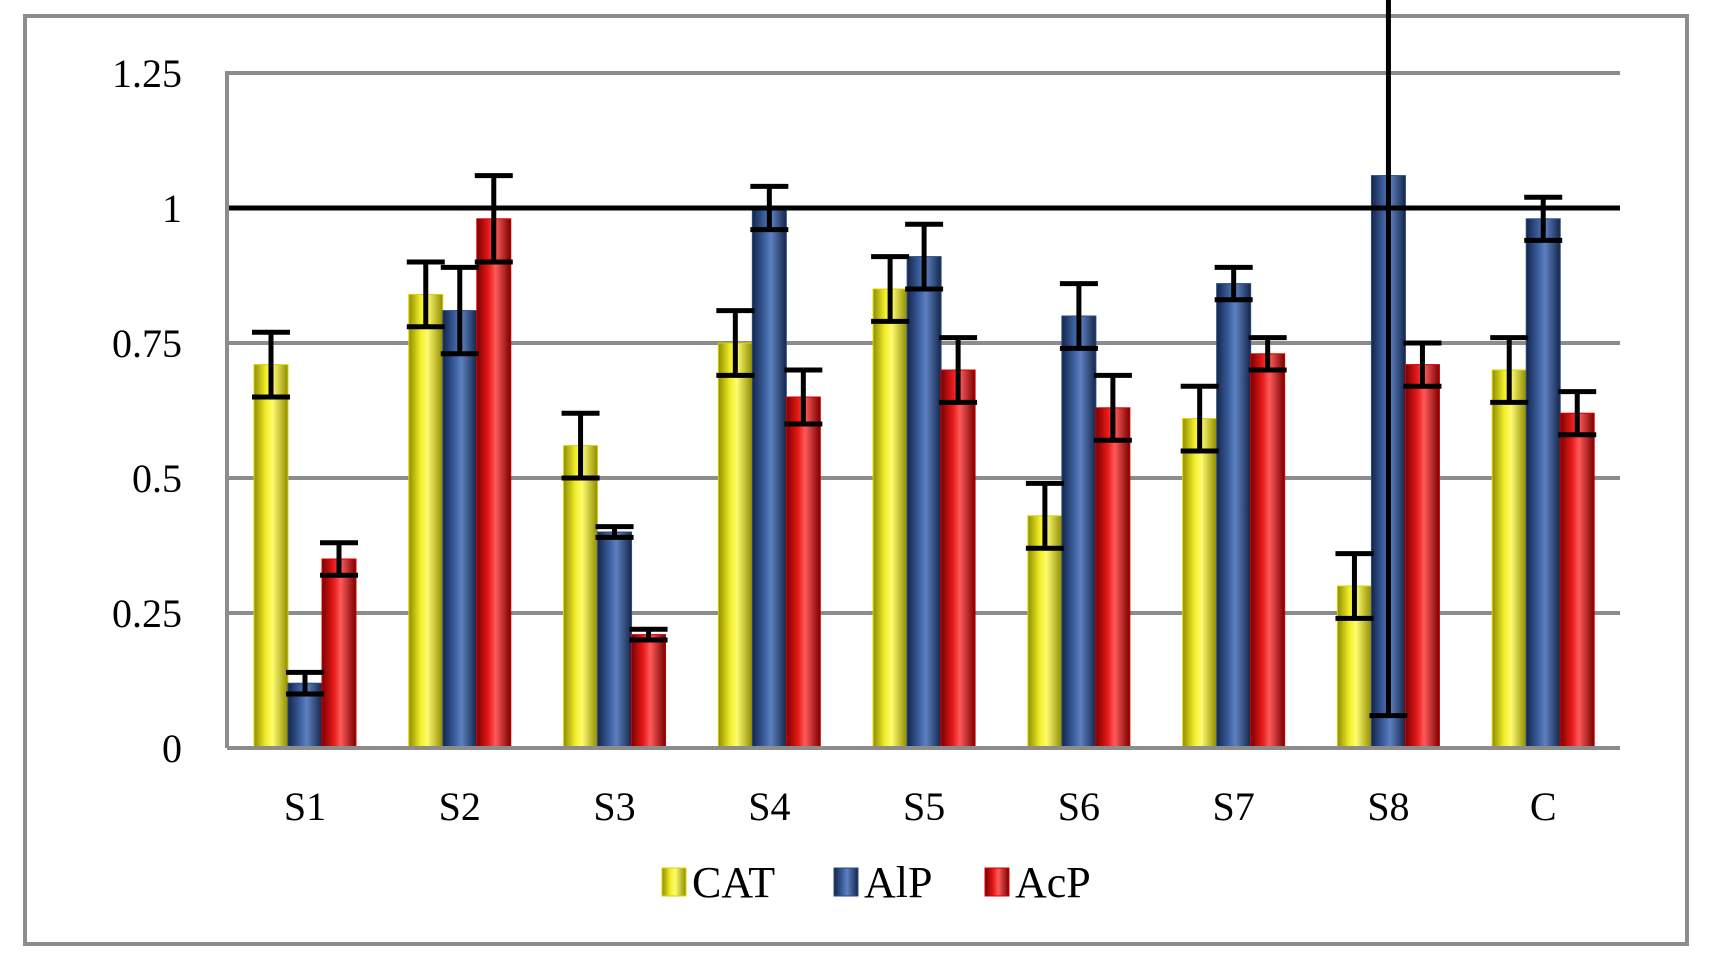 The width and height of the screenshot is (1709, 961). I want to click on bar-AcP-S6, so click(1113, 578).